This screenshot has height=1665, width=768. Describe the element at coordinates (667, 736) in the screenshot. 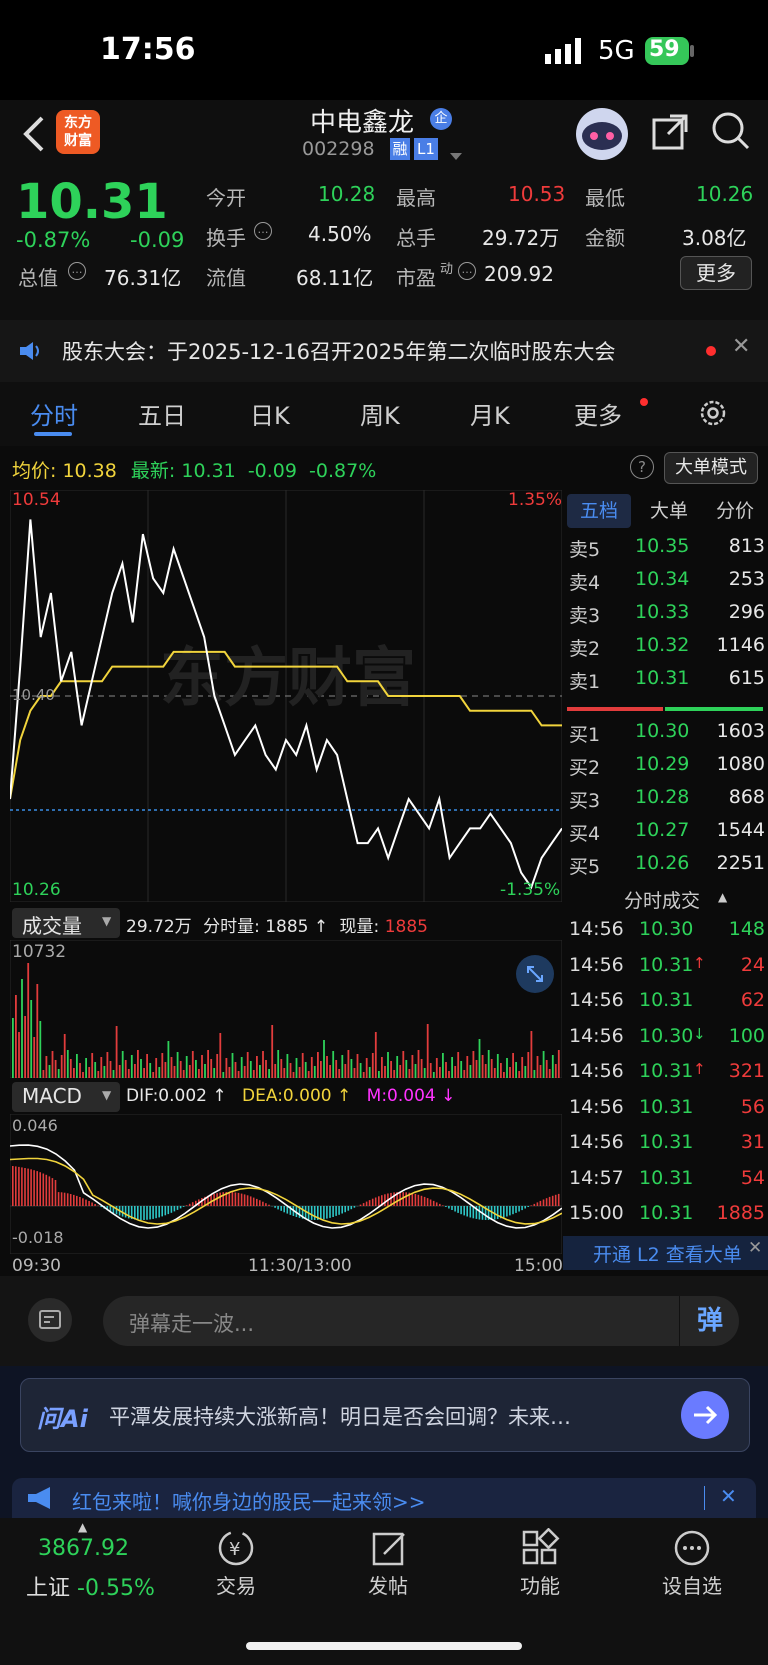

I see `bid-level-row: 买1 10.30 1603` at that location.